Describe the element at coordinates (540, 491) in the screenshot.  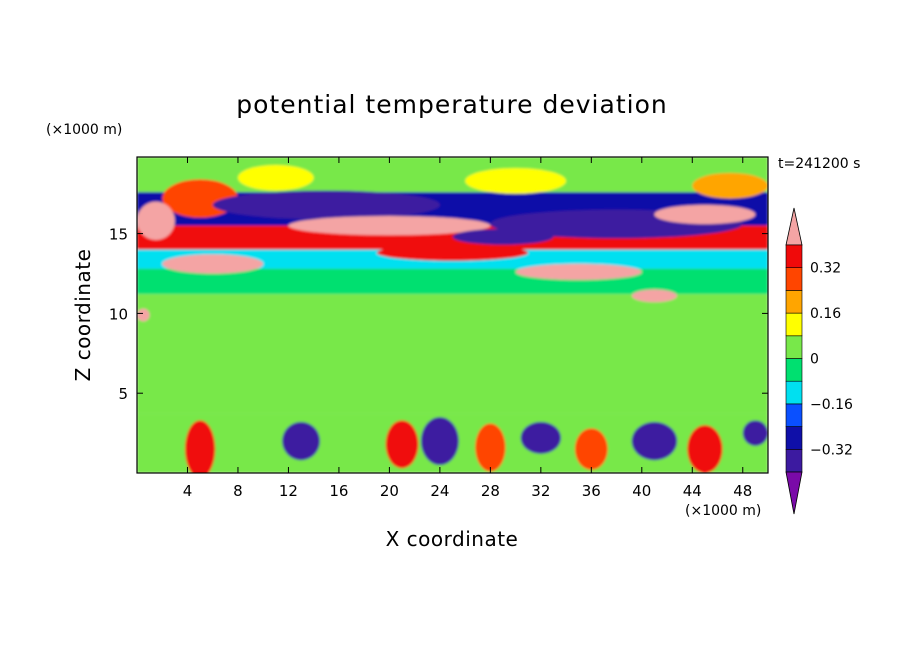
I see `x-tick-label: 32` at that location.